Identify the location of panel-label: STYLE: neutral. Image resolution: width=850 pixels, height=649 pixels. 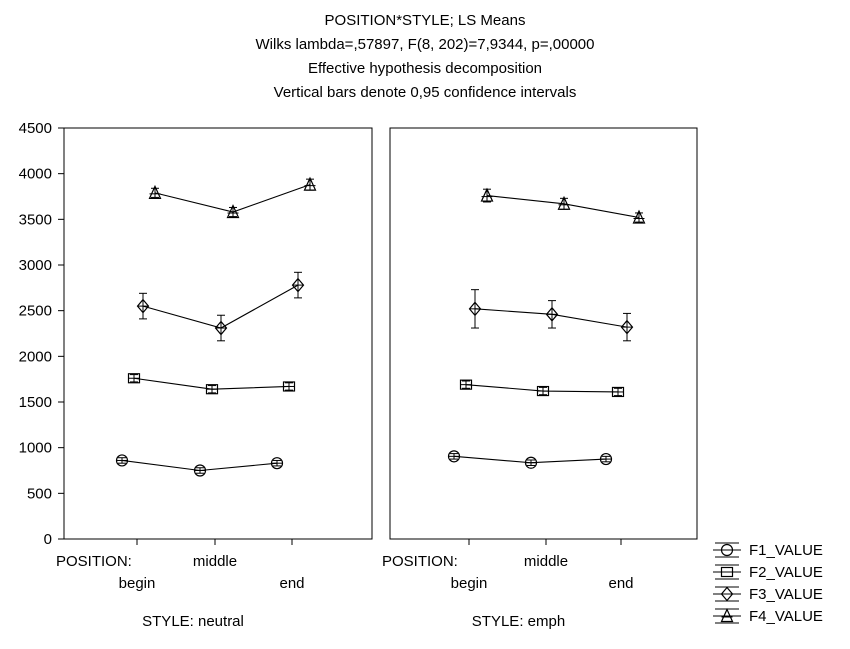
(193, 621).